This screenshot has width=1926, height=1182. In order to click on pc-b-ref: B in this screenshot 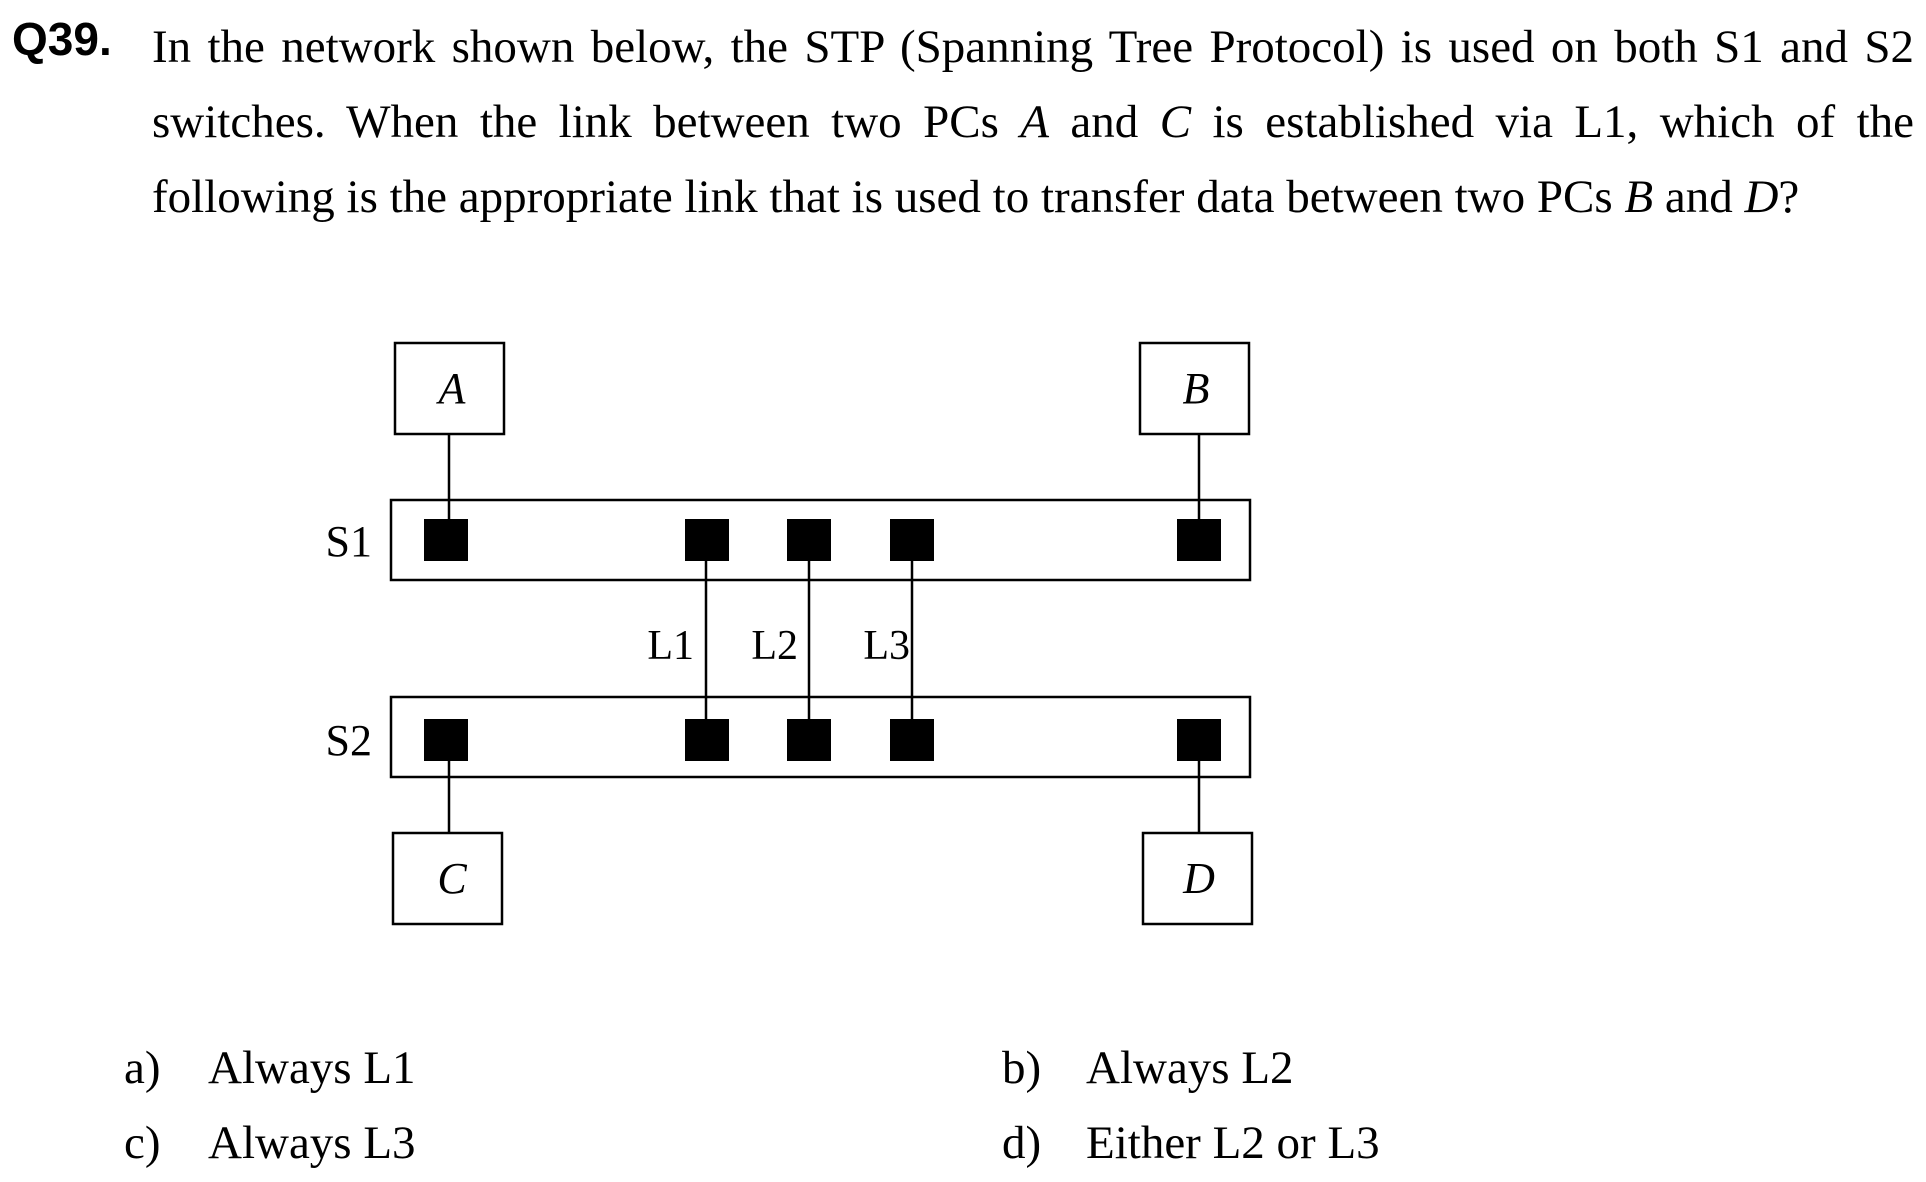, I will do `click(1639, 197)`.